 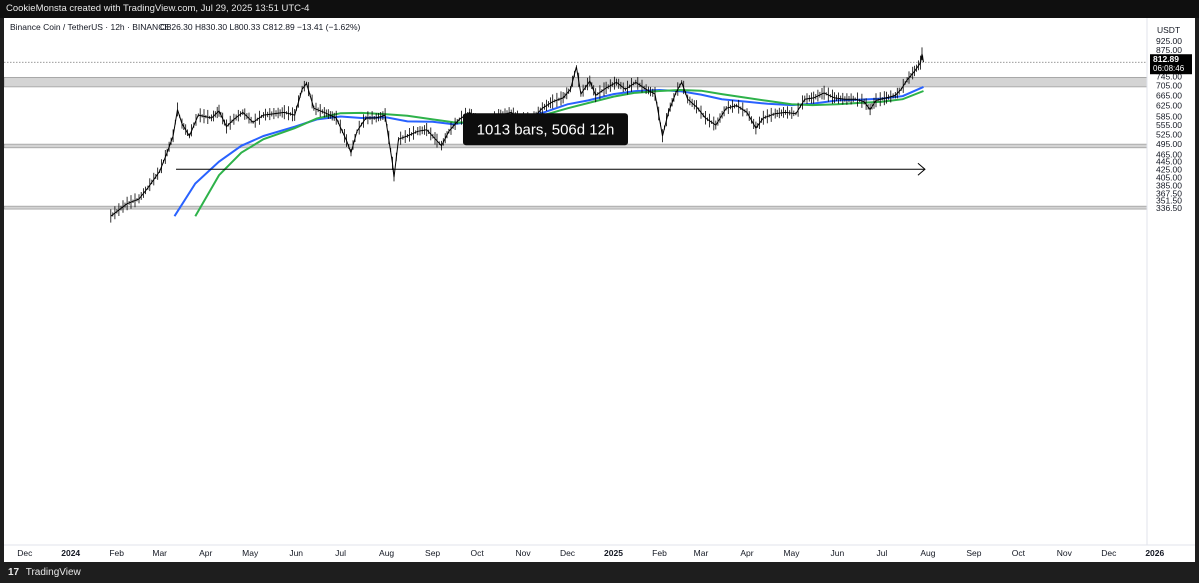 What do you see at coordinates (1154, 553) in the screenshot?
I see `time-tick-label: 2026` at bounding box center [1154, 553].